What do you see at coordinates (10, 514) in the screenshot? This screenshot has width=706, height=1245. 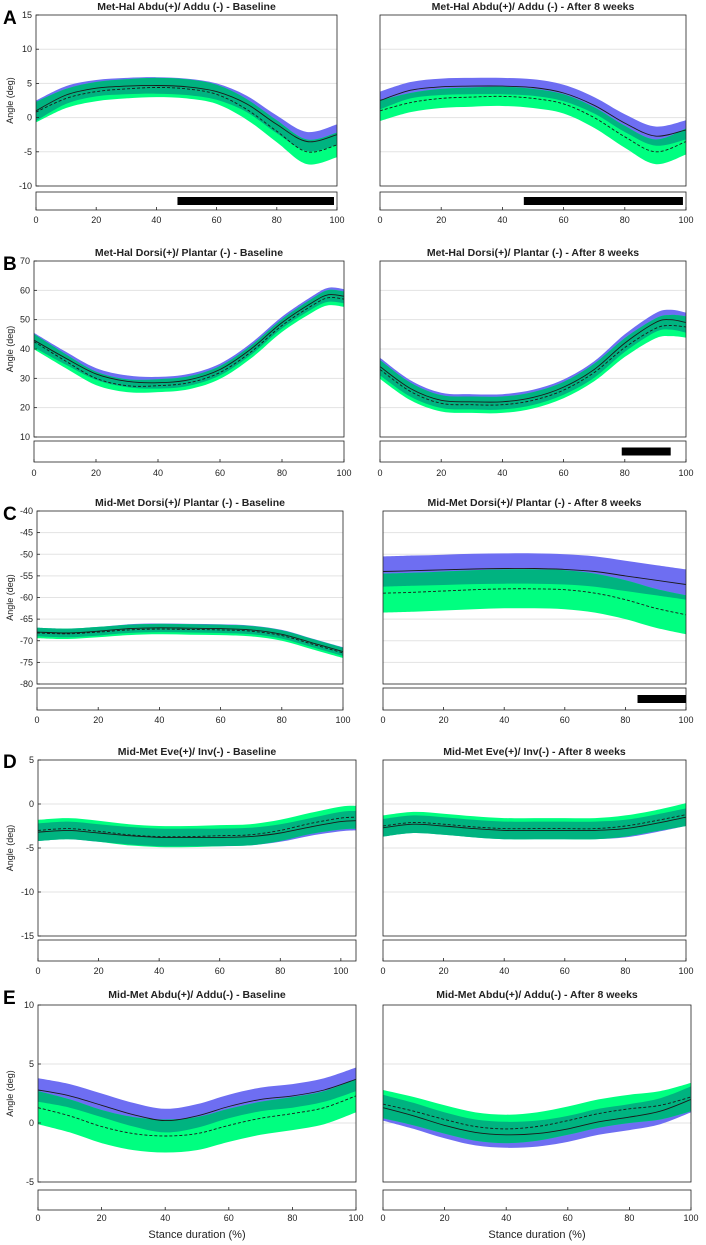 I see `panel-letter: C` at bounding box center [10, 514].